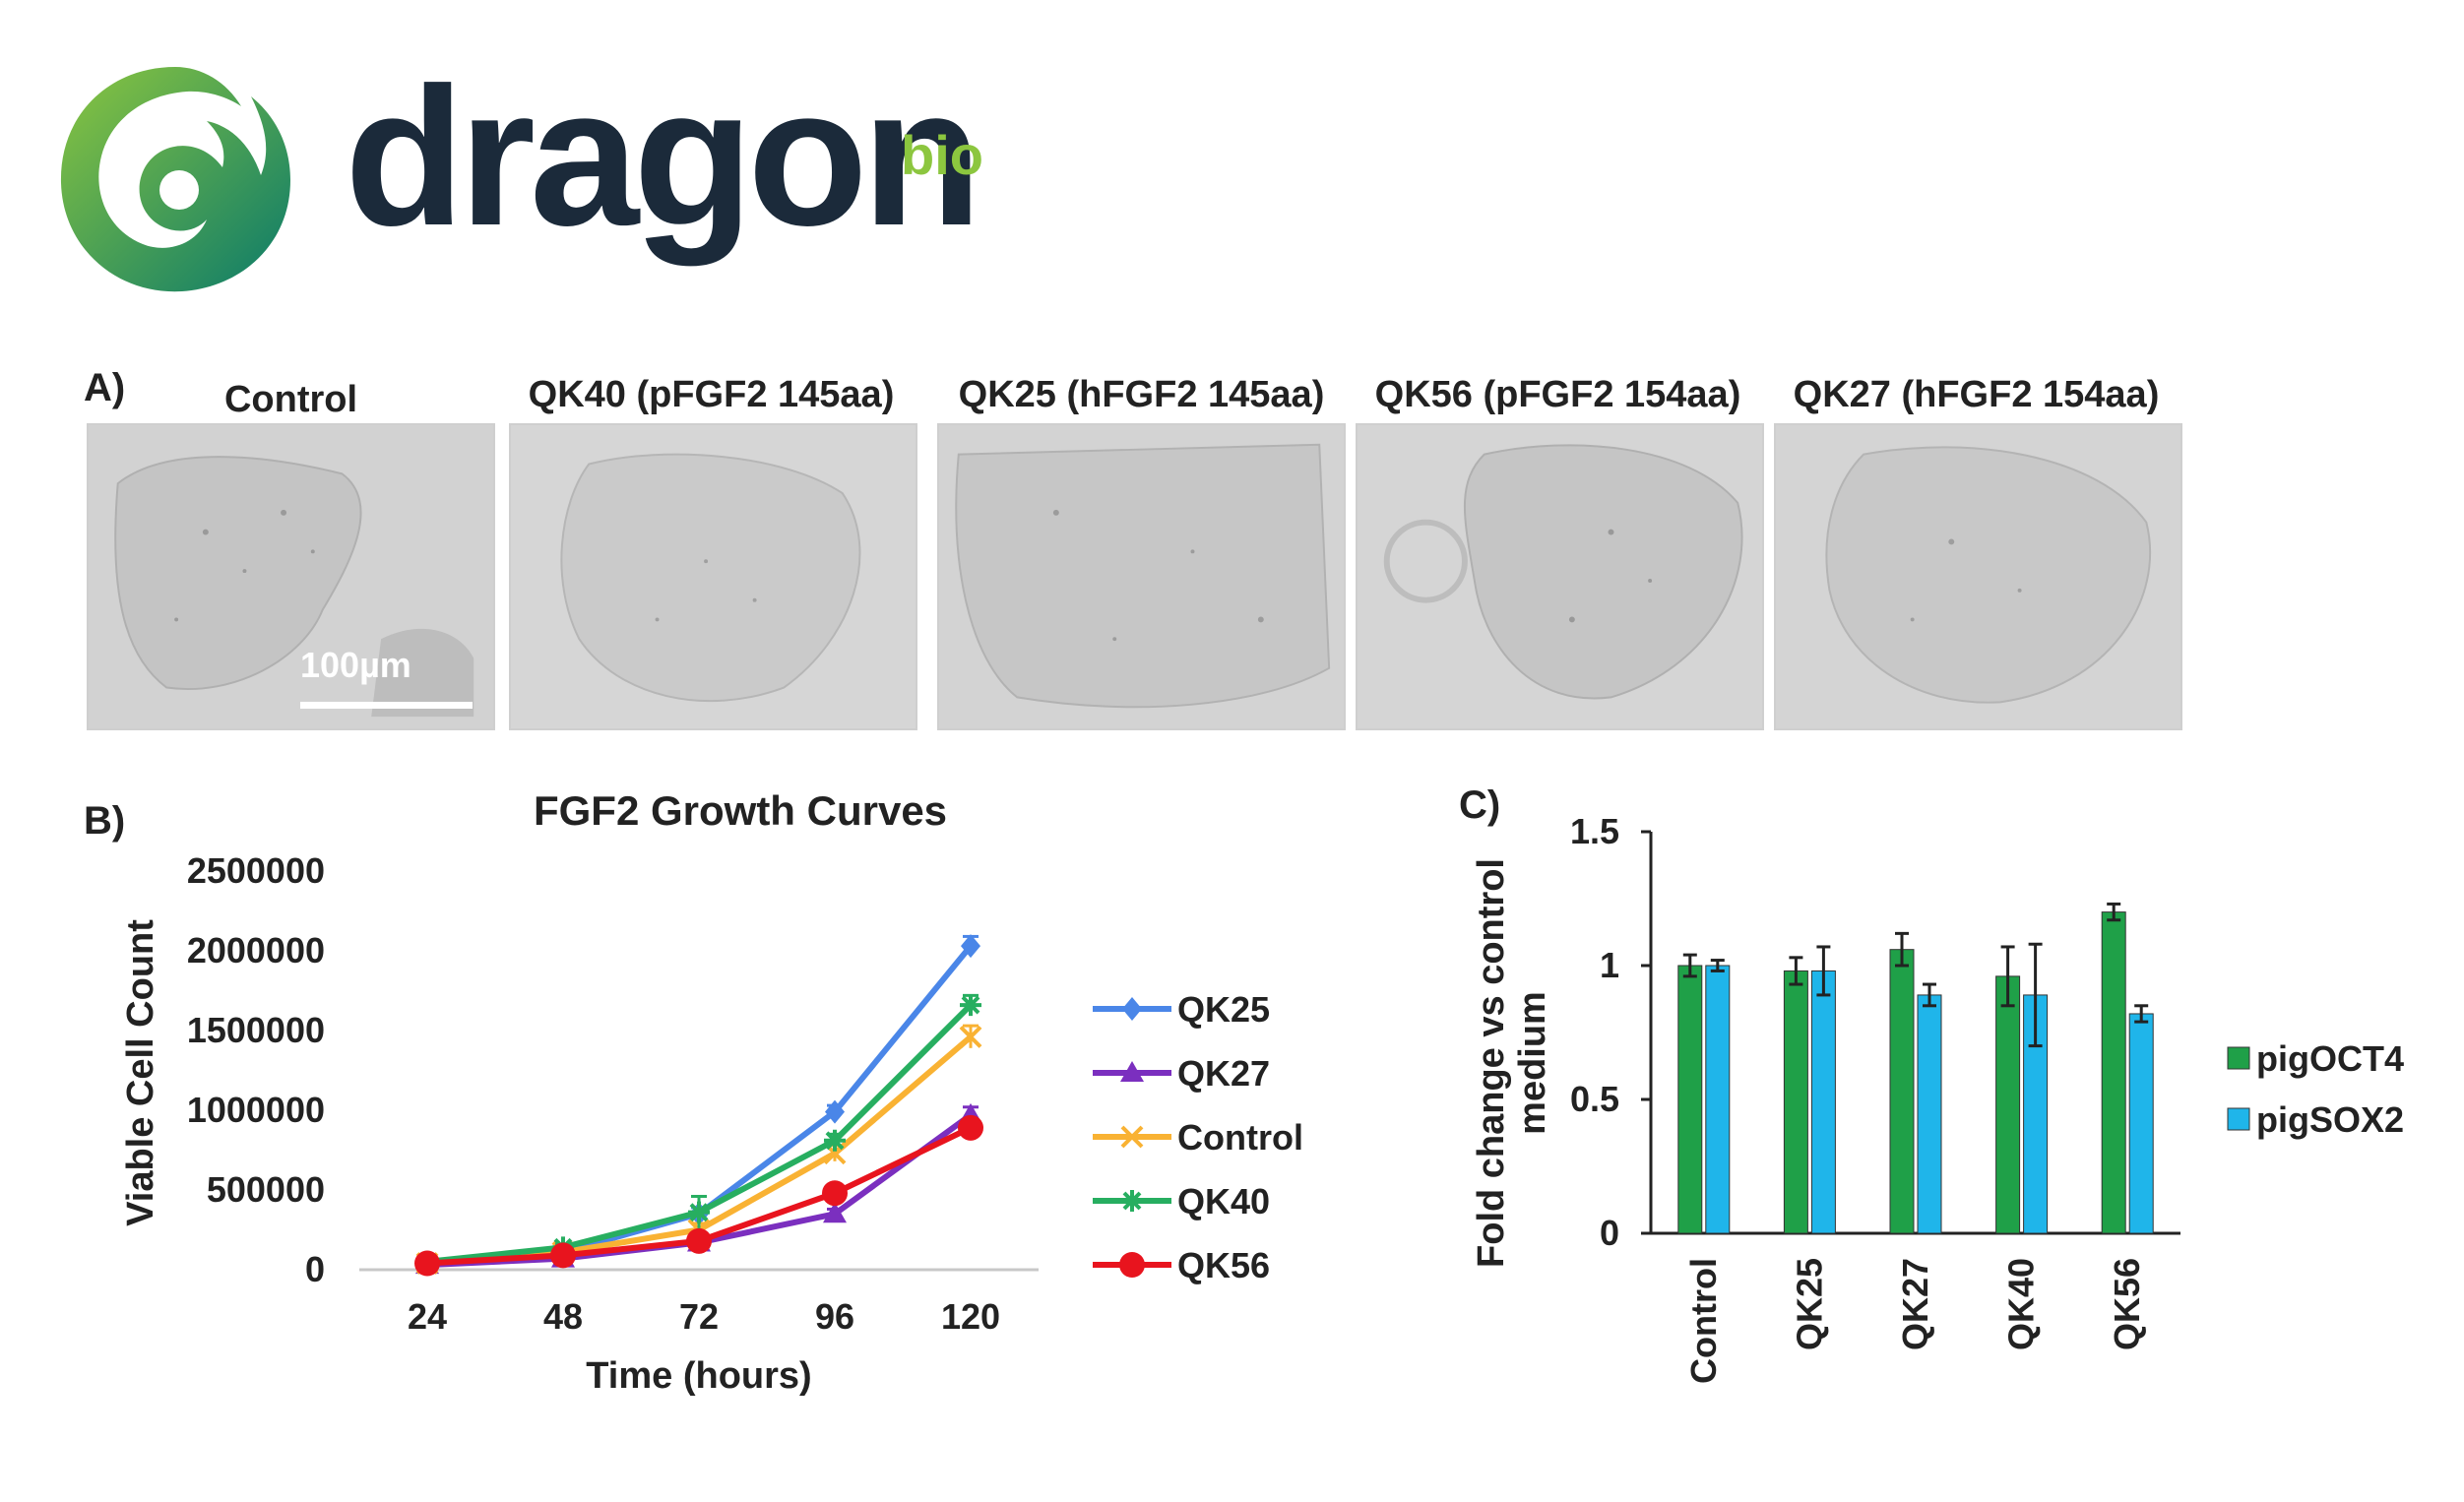 This screenshot has width=2464, height=1502. What do you see at coordinates (2330, 1119) in the screenshot?
I see `legend-label-pigsox2: pigSOX2` at bounding box center [2330, 1119].